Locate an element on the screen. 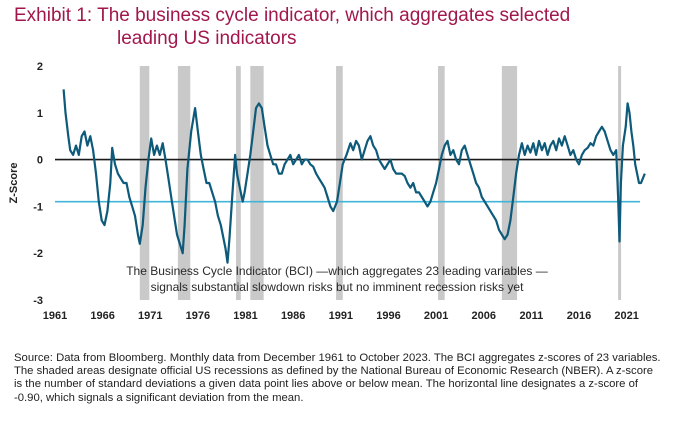 This screenshot has width=673, height=430. x-tick-label-4: 1981 is located at coordinates (245, 316).